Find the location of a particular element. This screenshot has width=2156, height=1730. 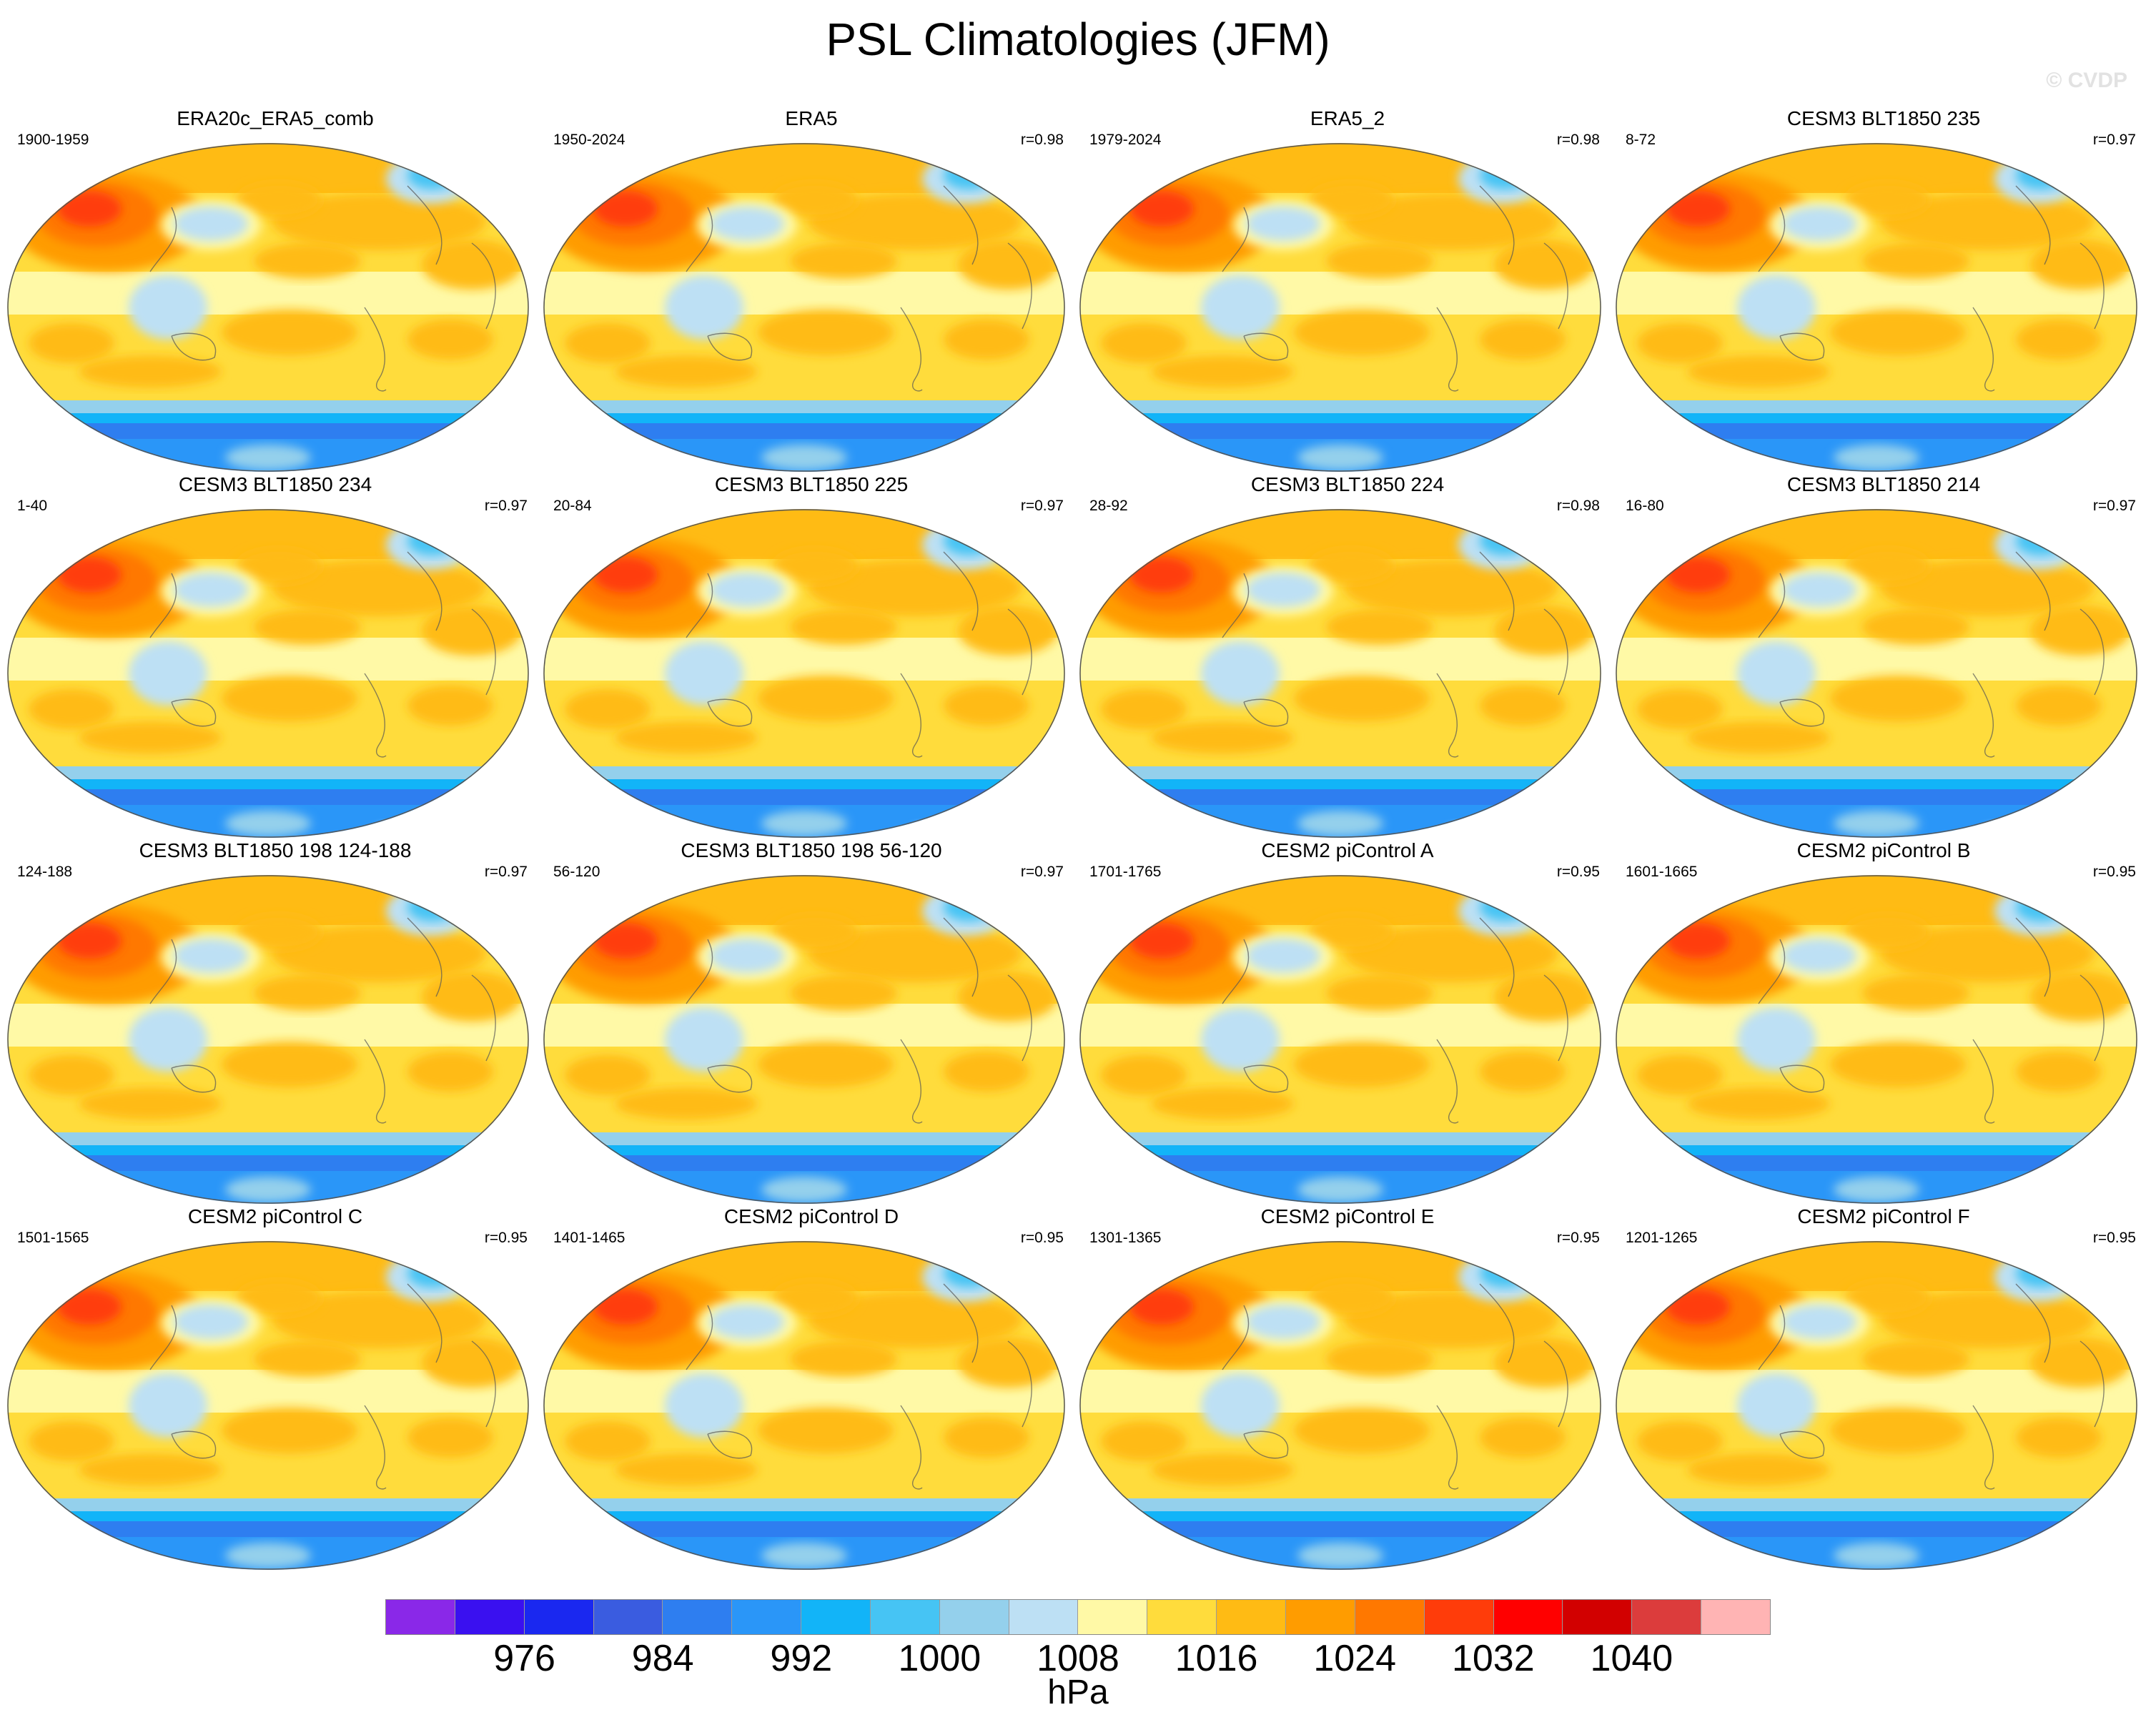

colorbar-tick-label: 1024 is located at coordinates (1355, 1658).